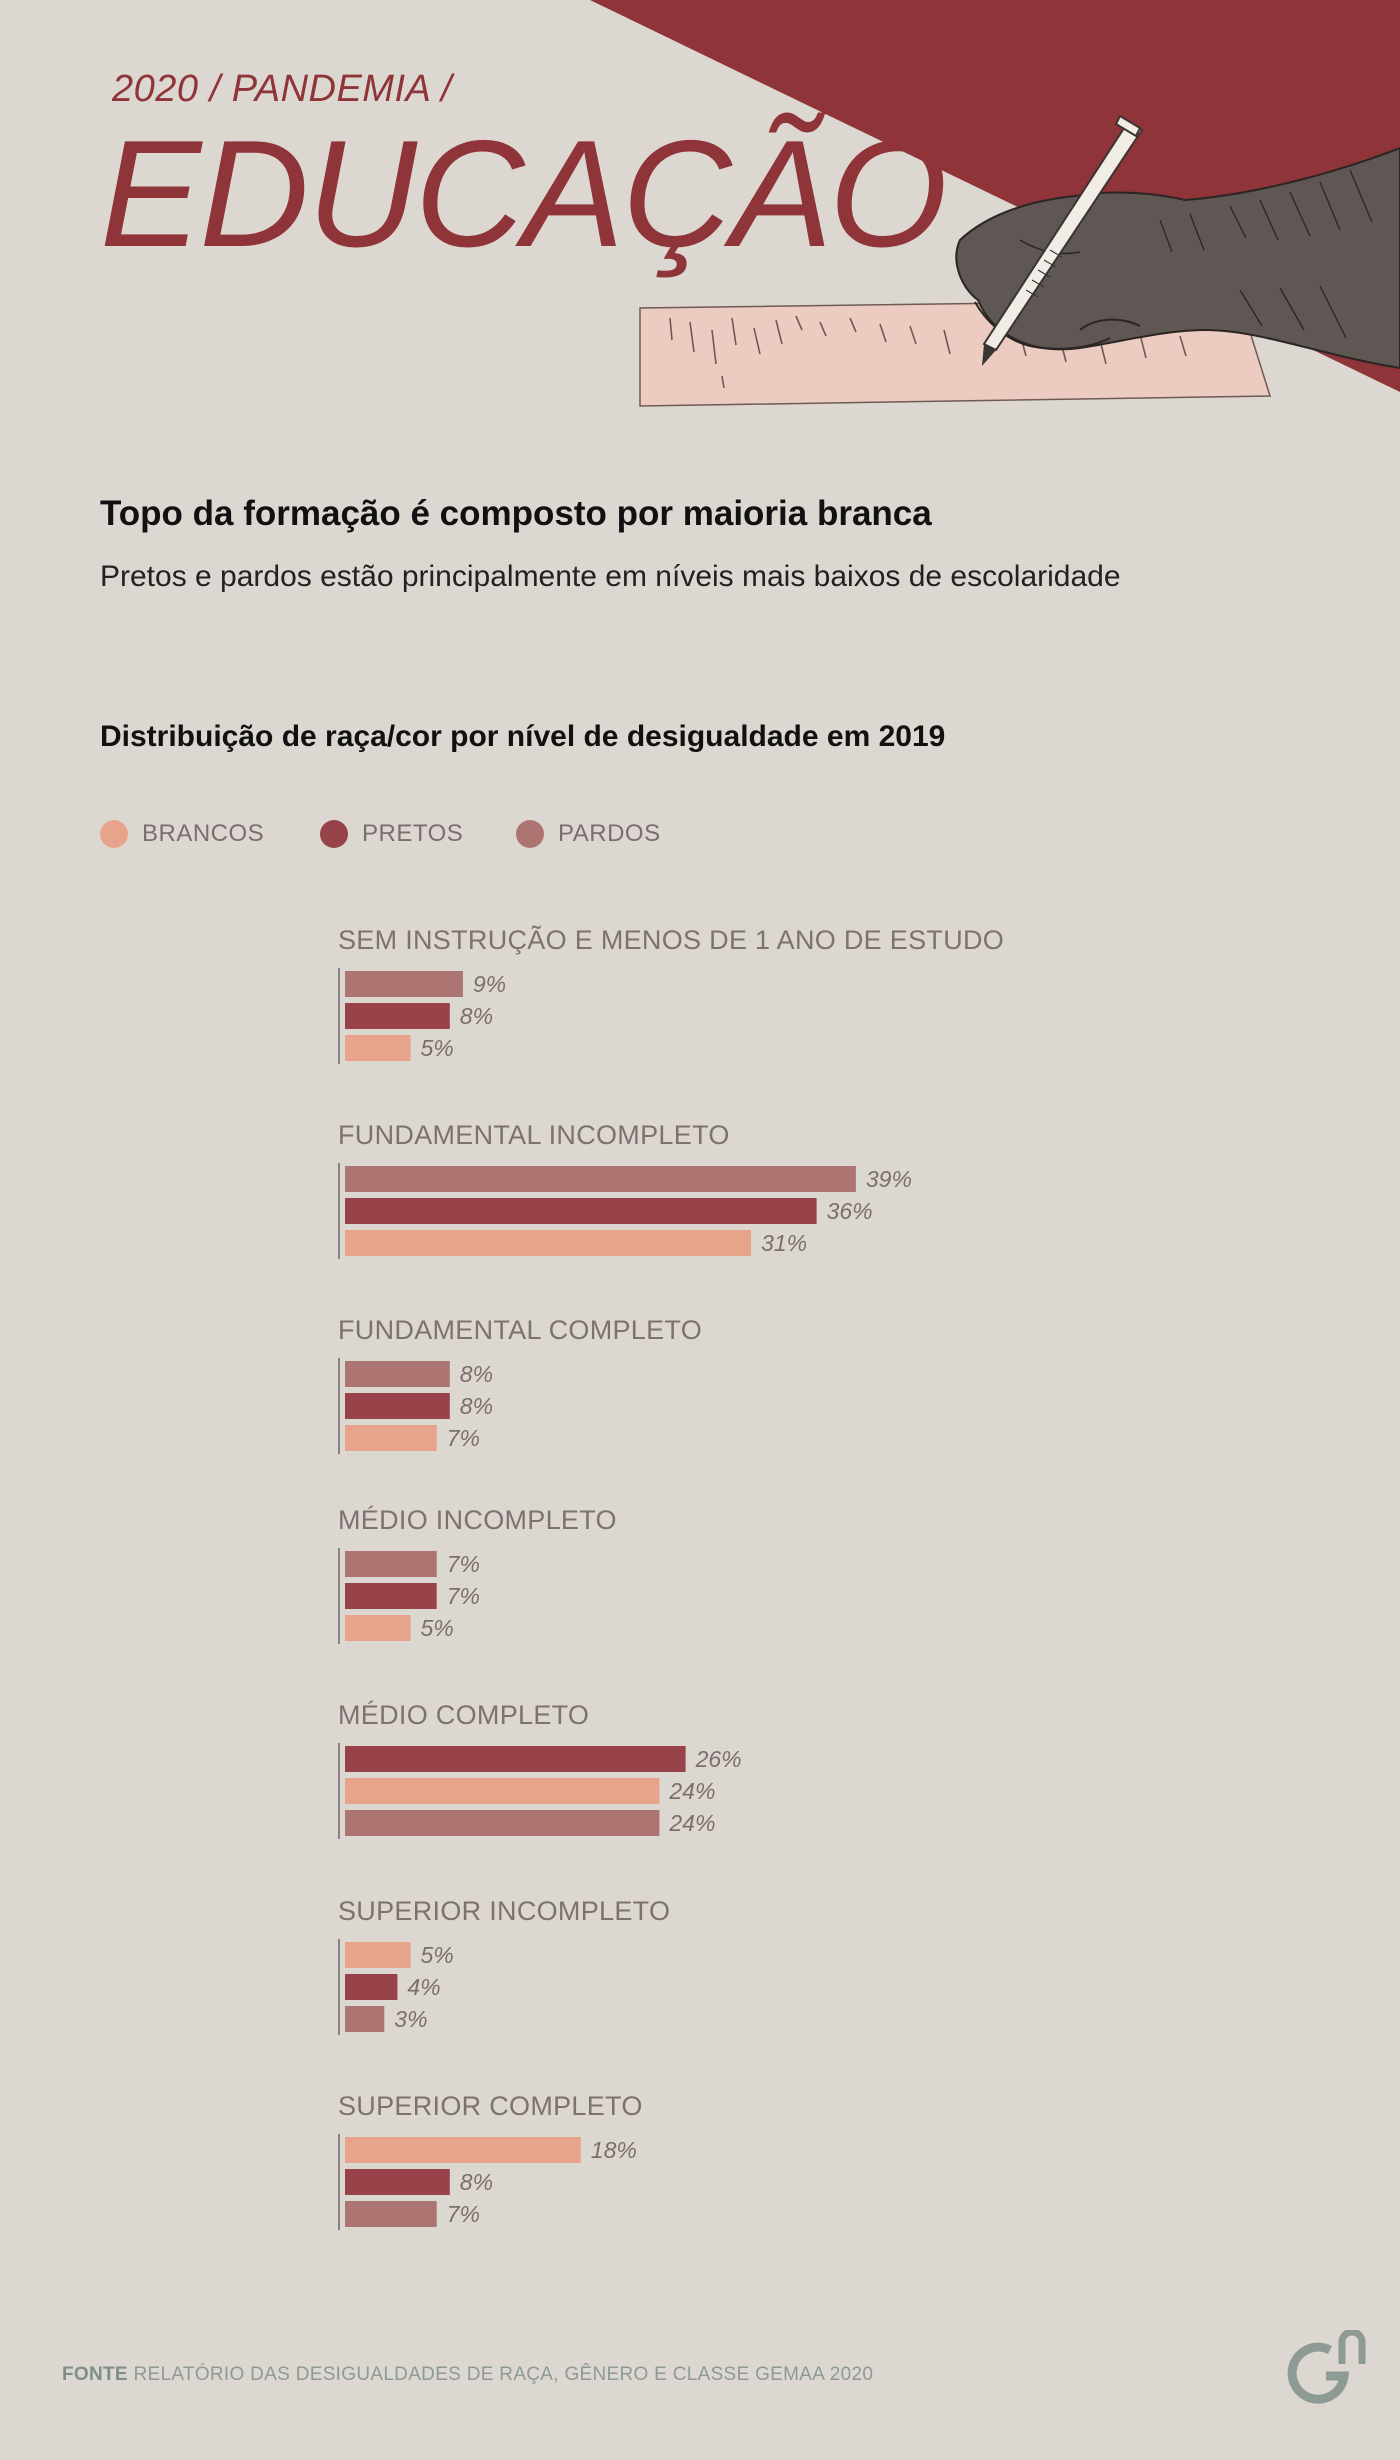  What do you see at coordinates (534, 1135) in the screenshot?
I see `group-label: FUNDAMENTAL INCOMPLETO` at bounding box center [534, 1135].